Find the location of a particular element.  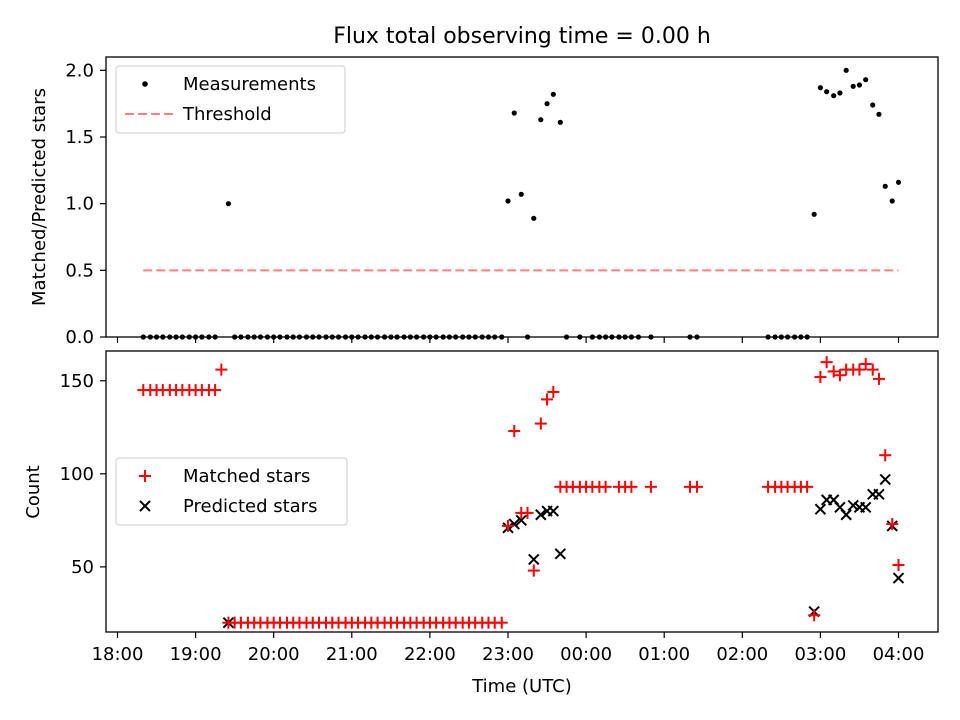

bottom-x-tick-label: 19:00 is located at coordinates (196, 654).